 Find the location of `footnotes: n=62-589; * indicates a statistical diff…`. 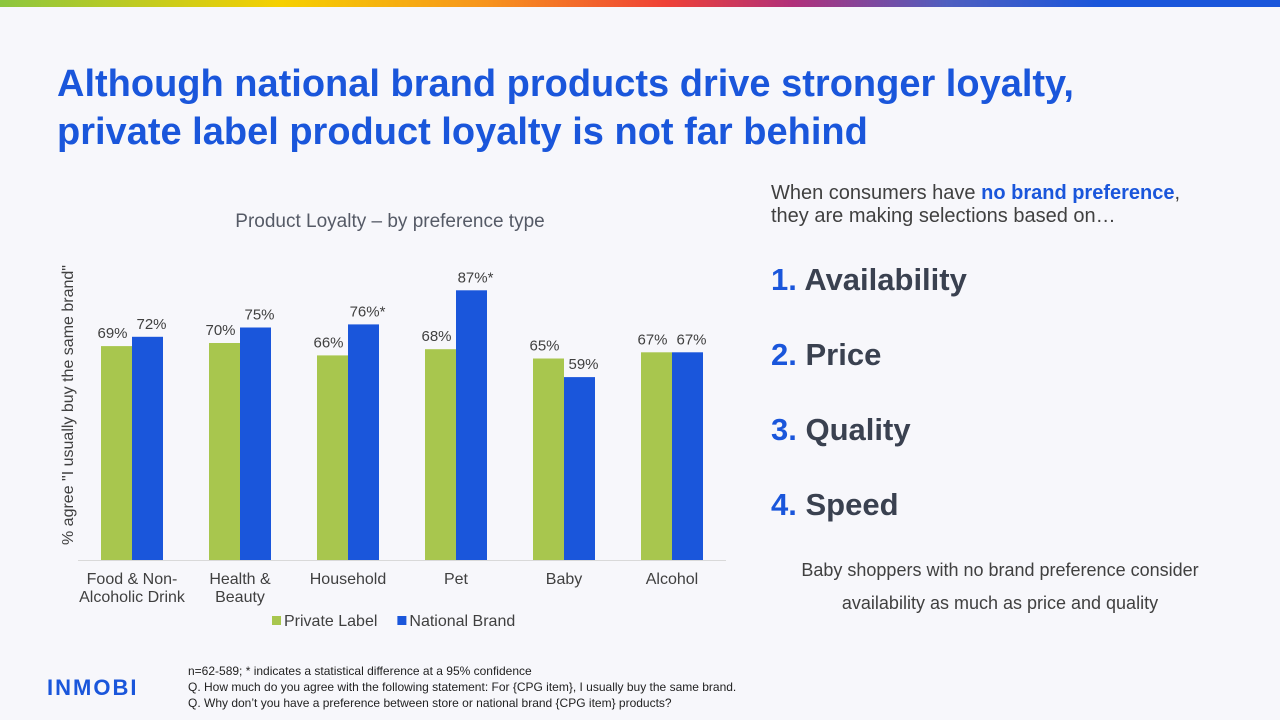

footnotes: n=62-589; * indicates a statistical diff… is located at coordinates (462, 687).